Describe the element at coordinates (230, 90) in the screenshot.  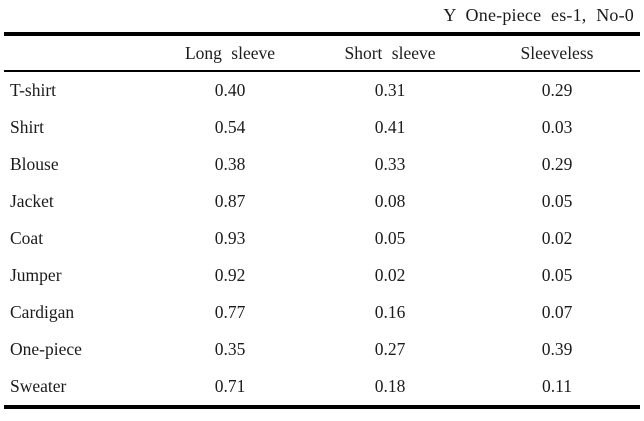
I see `value-cell: 0.40` at that location.